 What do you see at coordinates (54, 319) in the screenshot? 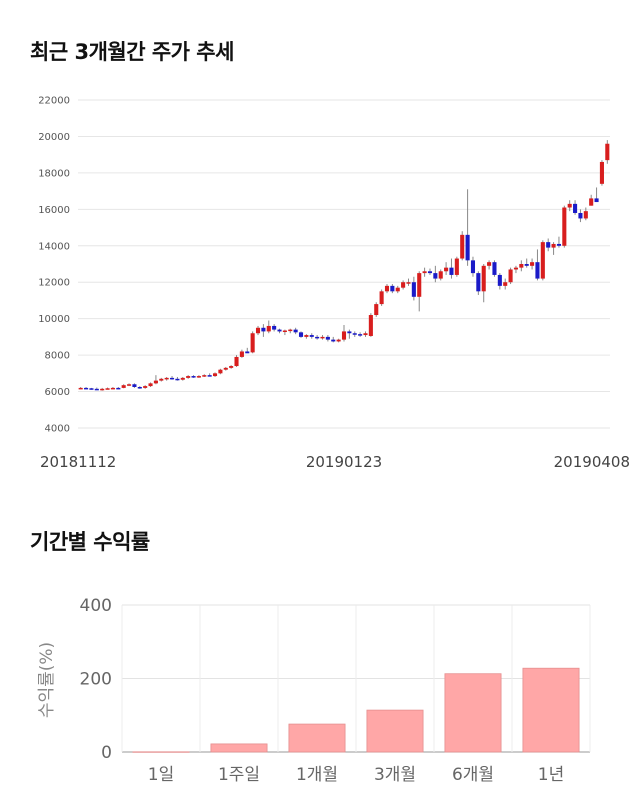
I see `y-tick-label: 10000` at bounding box center [54, 319].